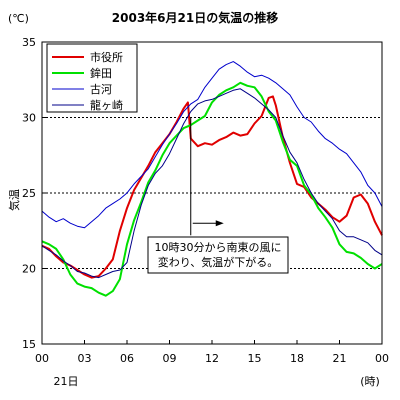 The image size is (400, 400). What do you see at coordinates (101, 89) in the screenshot?
I see `legend-label: 古河` at bounding box center [101, 89].